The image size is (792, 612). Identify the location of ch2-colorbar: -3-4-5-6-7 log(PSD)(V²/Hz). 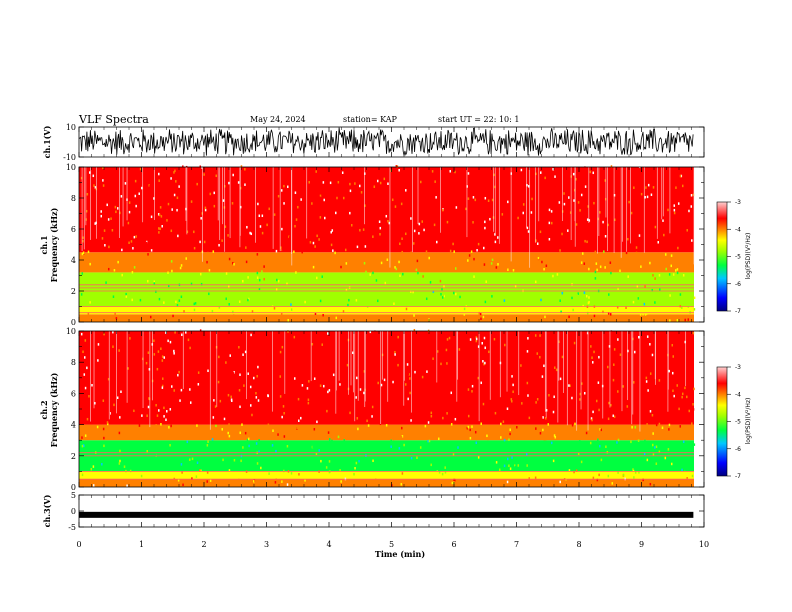
(734, 422).